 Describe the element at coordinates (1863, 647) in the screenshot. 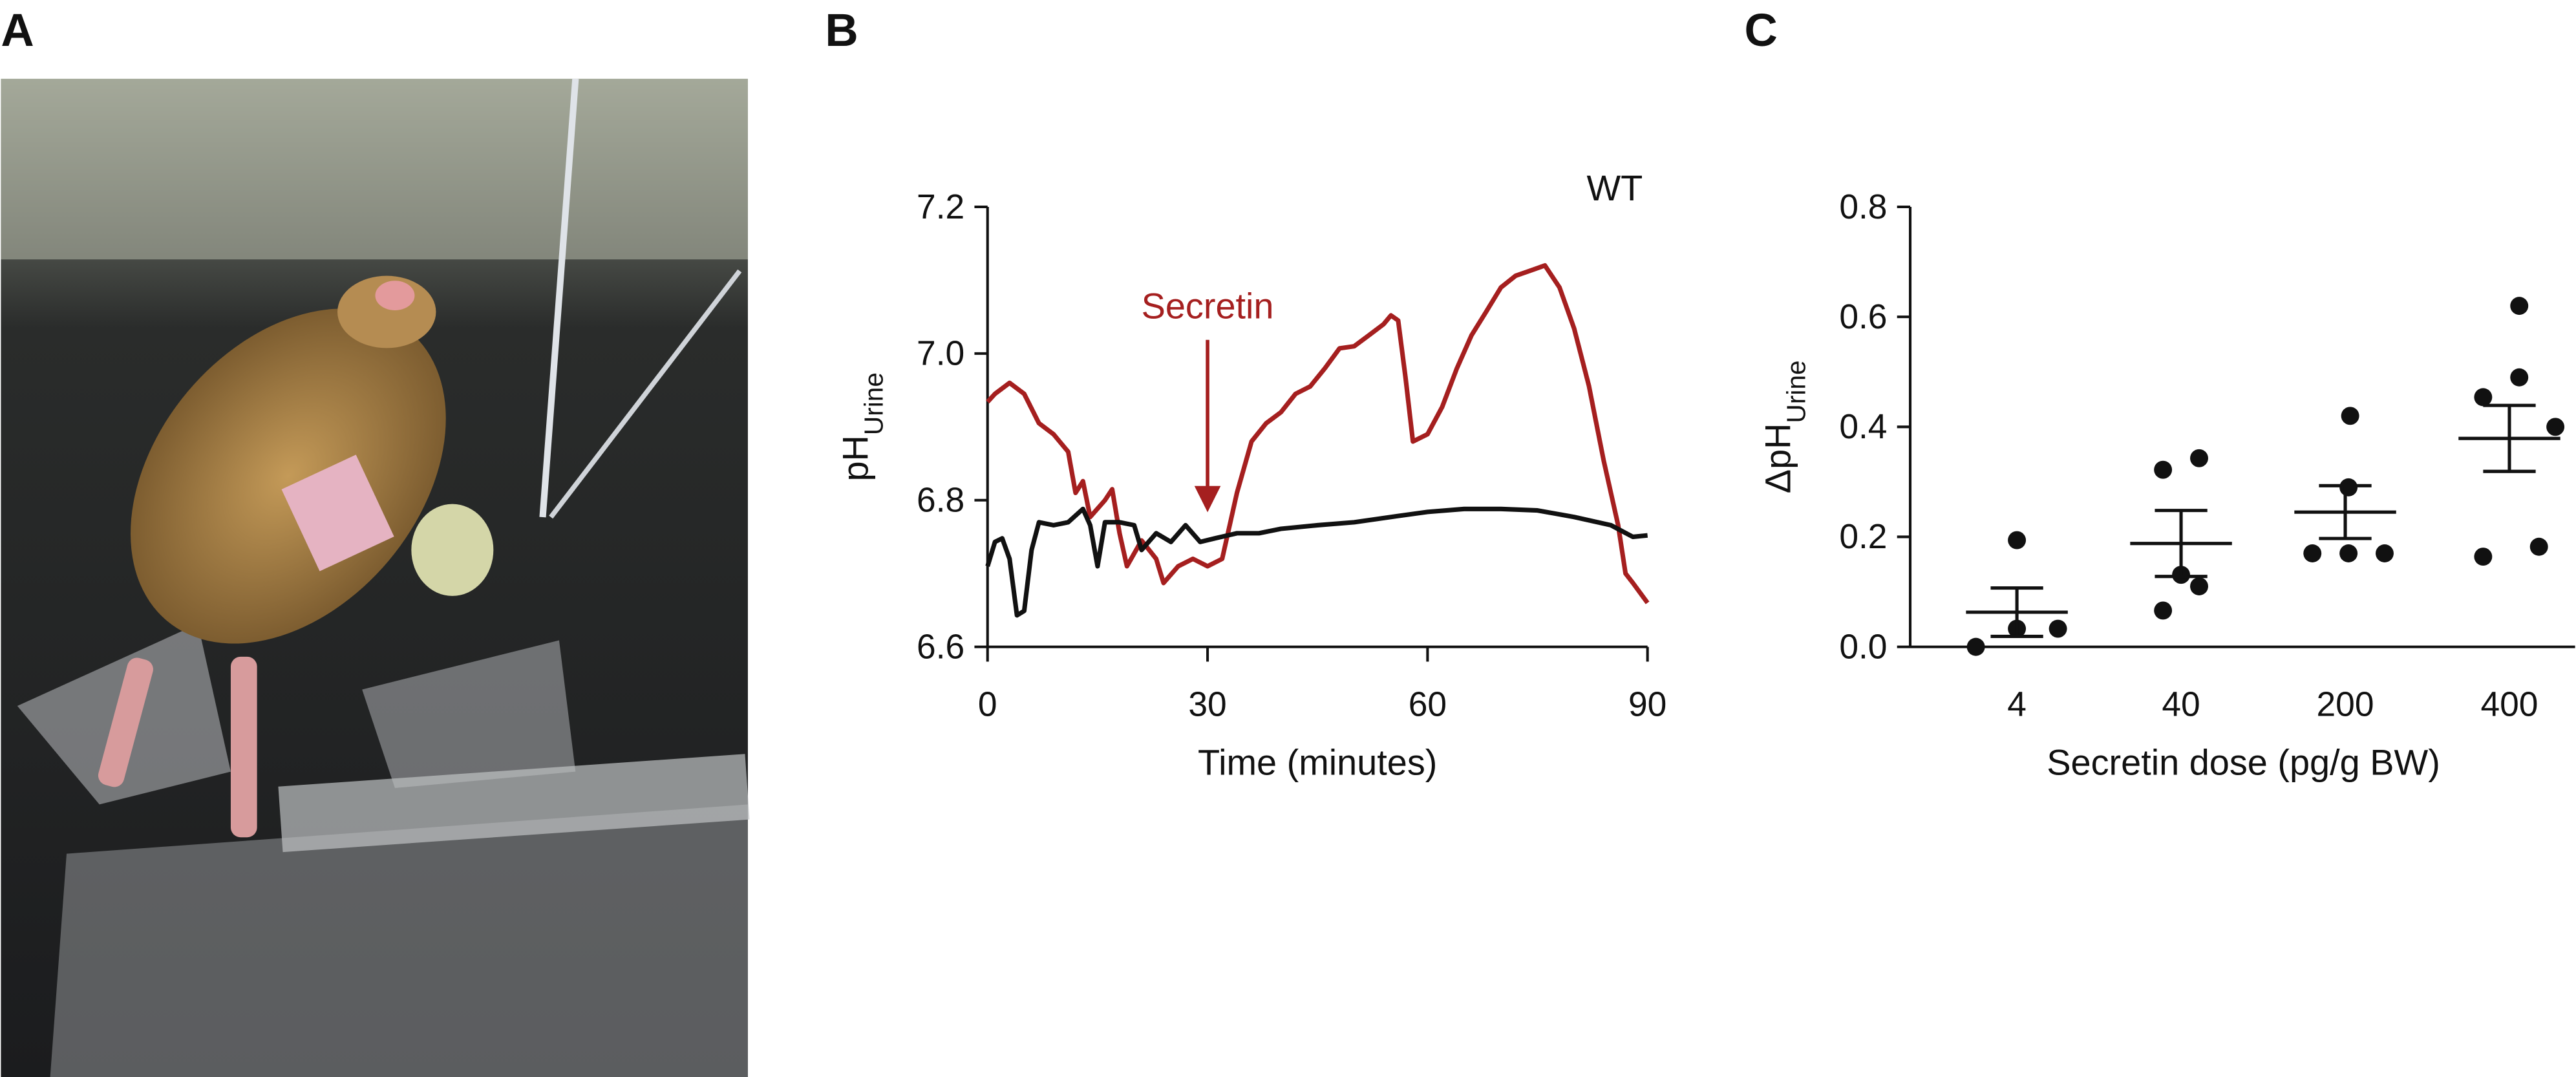

I see `y-tick-label: 0.0` at that location.